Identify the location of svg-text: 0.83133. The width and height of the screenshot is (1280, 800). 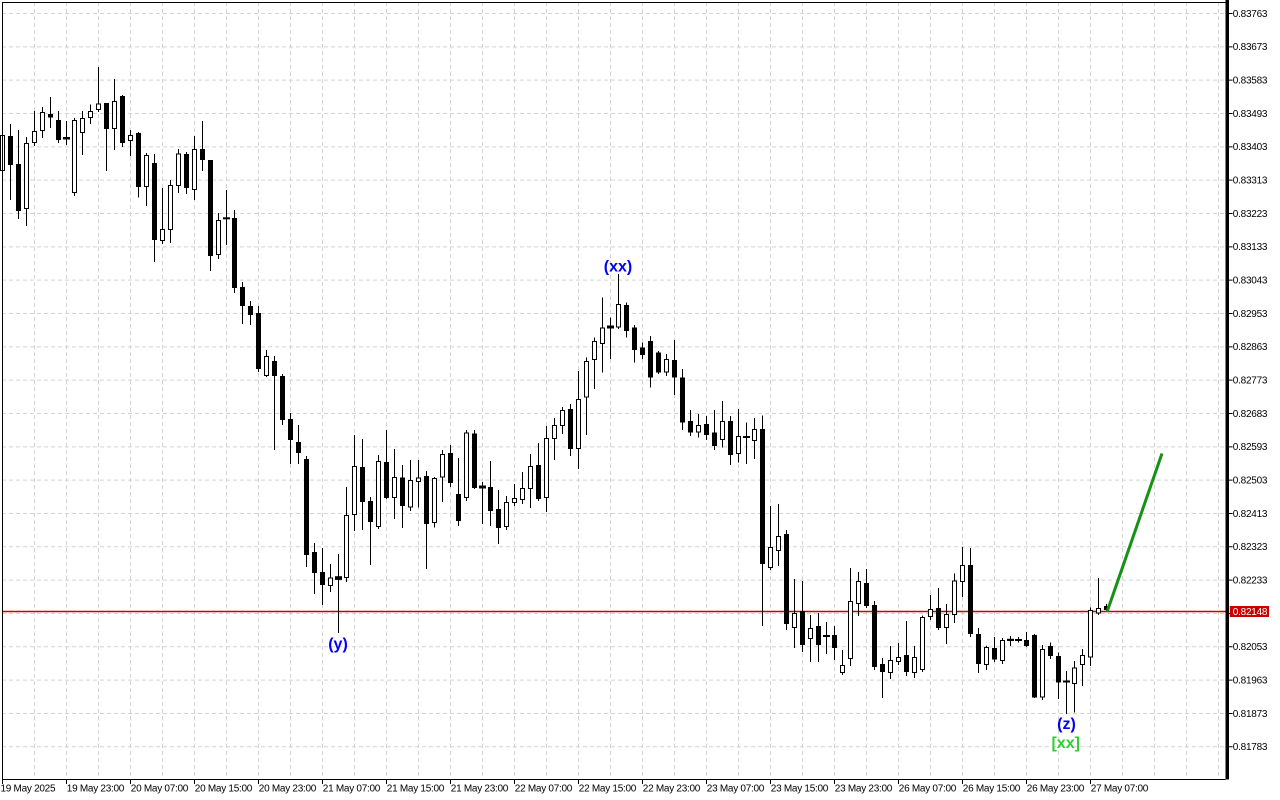
(1250, 247).